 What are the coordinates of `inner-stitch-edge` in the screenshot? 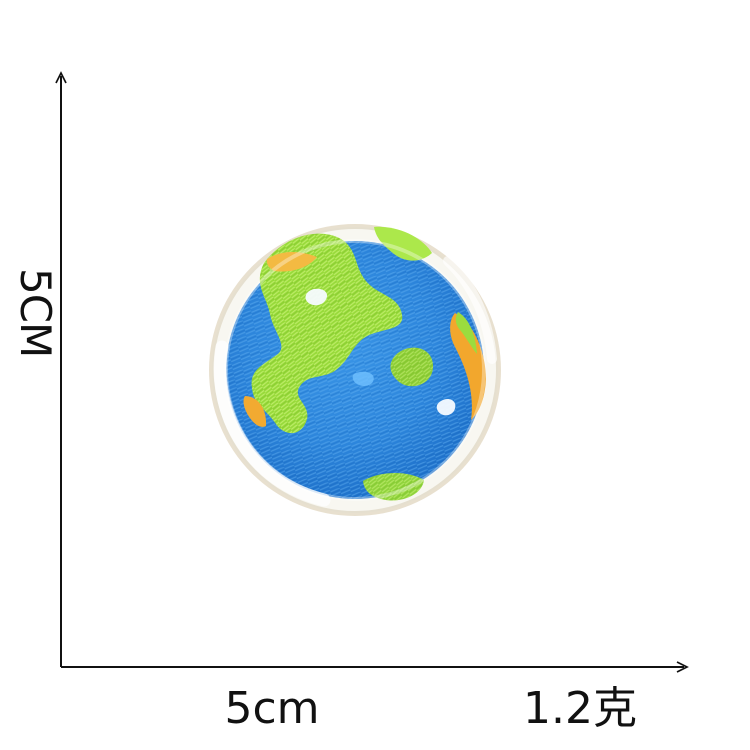 It's located at (355, 370).